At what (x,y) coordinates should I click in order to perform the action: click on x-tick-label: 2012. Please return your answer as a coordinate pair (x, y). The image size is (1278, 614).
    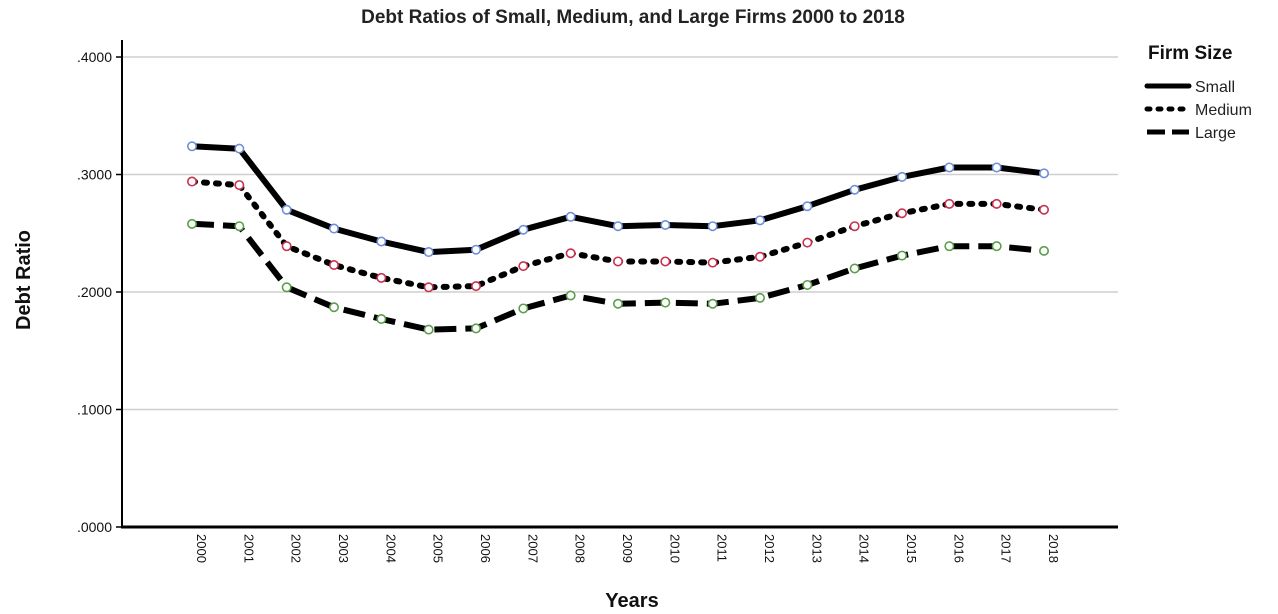
    Looking at the image, I should click on (769, 548).